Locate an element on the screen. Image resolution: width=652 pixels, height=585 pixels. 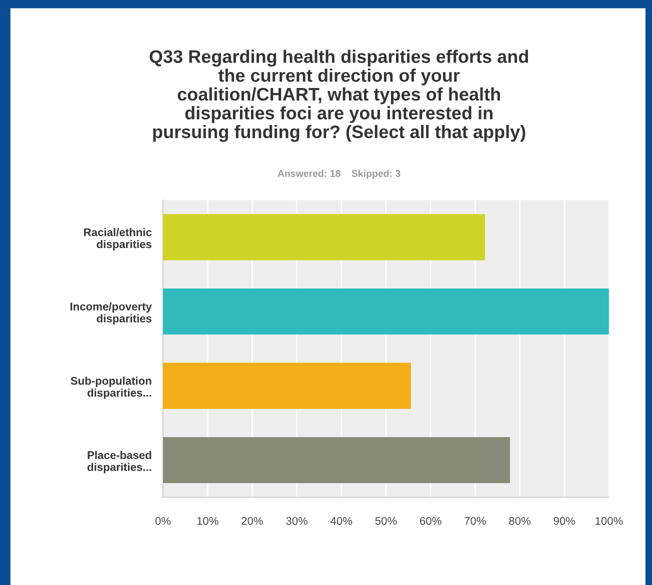
chart-title: Q33 Regarding health disparities efforts and the current direction of your coalition/CHART, what types of health disparities foci are you interested in pursuing funding for? (Select all that apply) is located at coordinates (339, 96).